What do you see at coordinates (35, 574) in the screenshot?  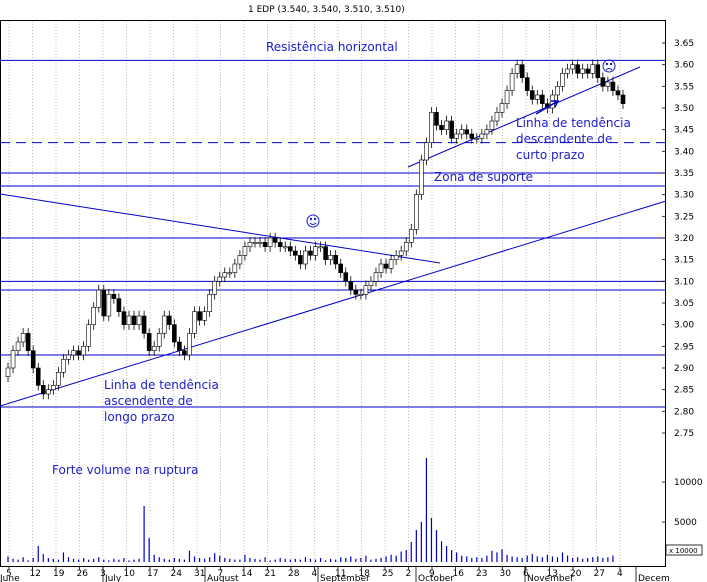 I see `date-tick-label: 12` at bounding box center [35, 574].